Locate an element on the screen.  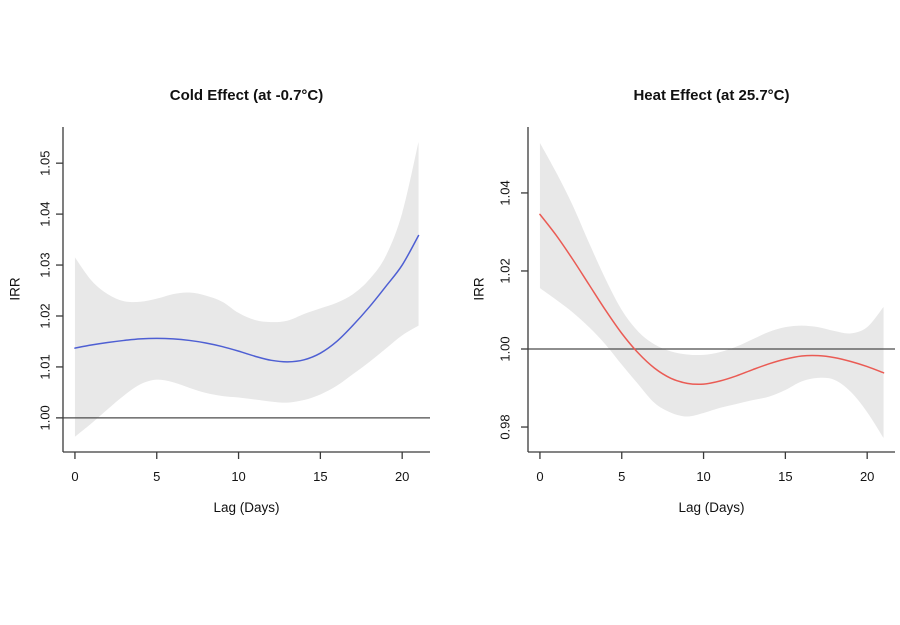
y-tick-label: 0.98 is located at coordinates (505, 426).